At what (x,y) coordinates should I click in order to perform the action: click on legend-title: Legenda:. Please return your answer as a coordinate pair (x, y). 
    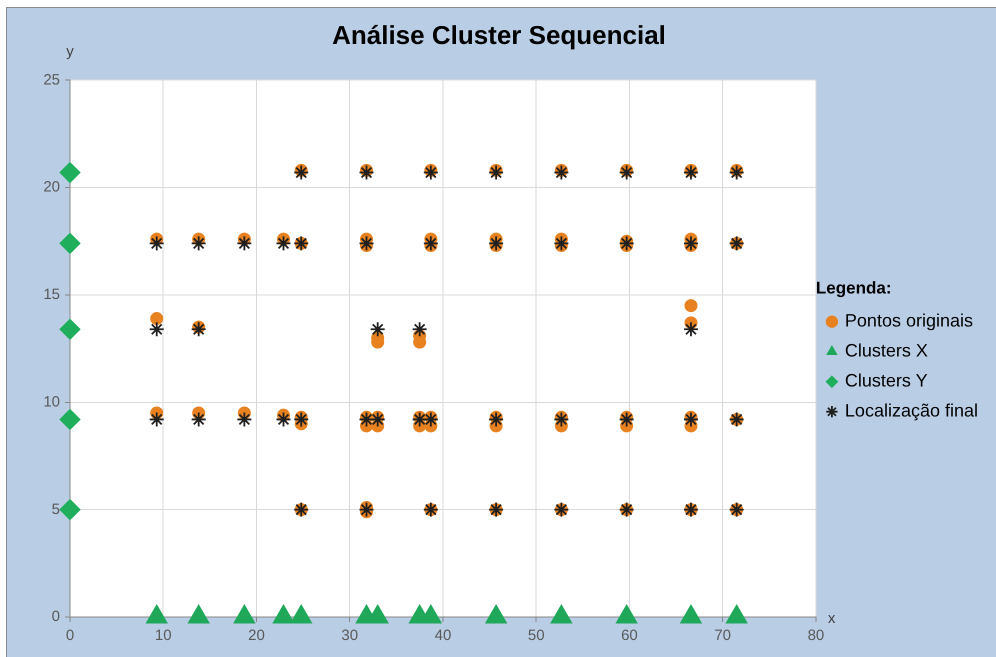
    Looking at the image, I should click on (854, 288).